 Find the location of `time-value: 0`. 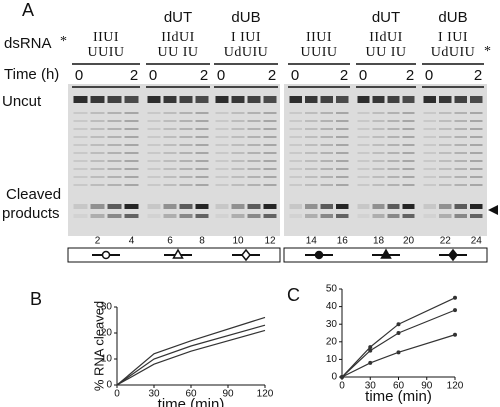

time-value: 0 is located at coordinates (363, 75).